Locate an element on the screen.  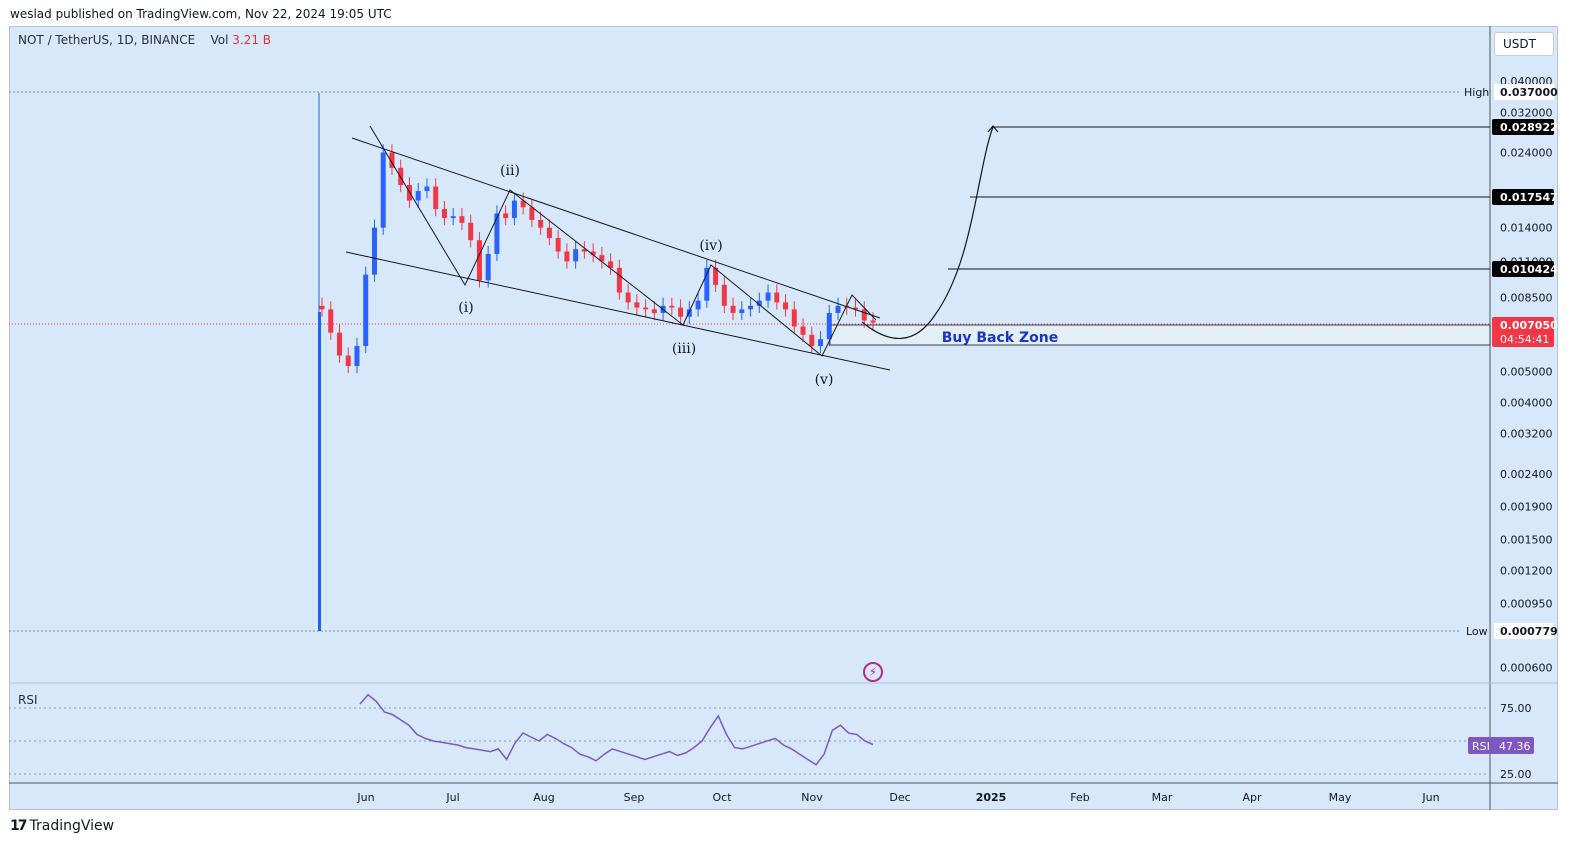
y-tick-label: 0.000600 is located at coordinates (1526, 667).